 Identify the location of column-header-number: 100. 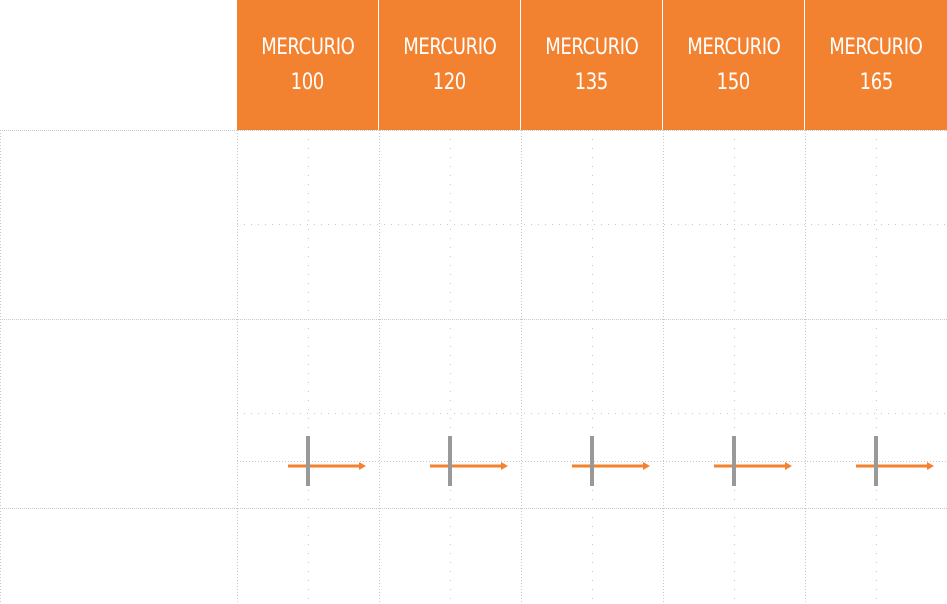
(307, 82).